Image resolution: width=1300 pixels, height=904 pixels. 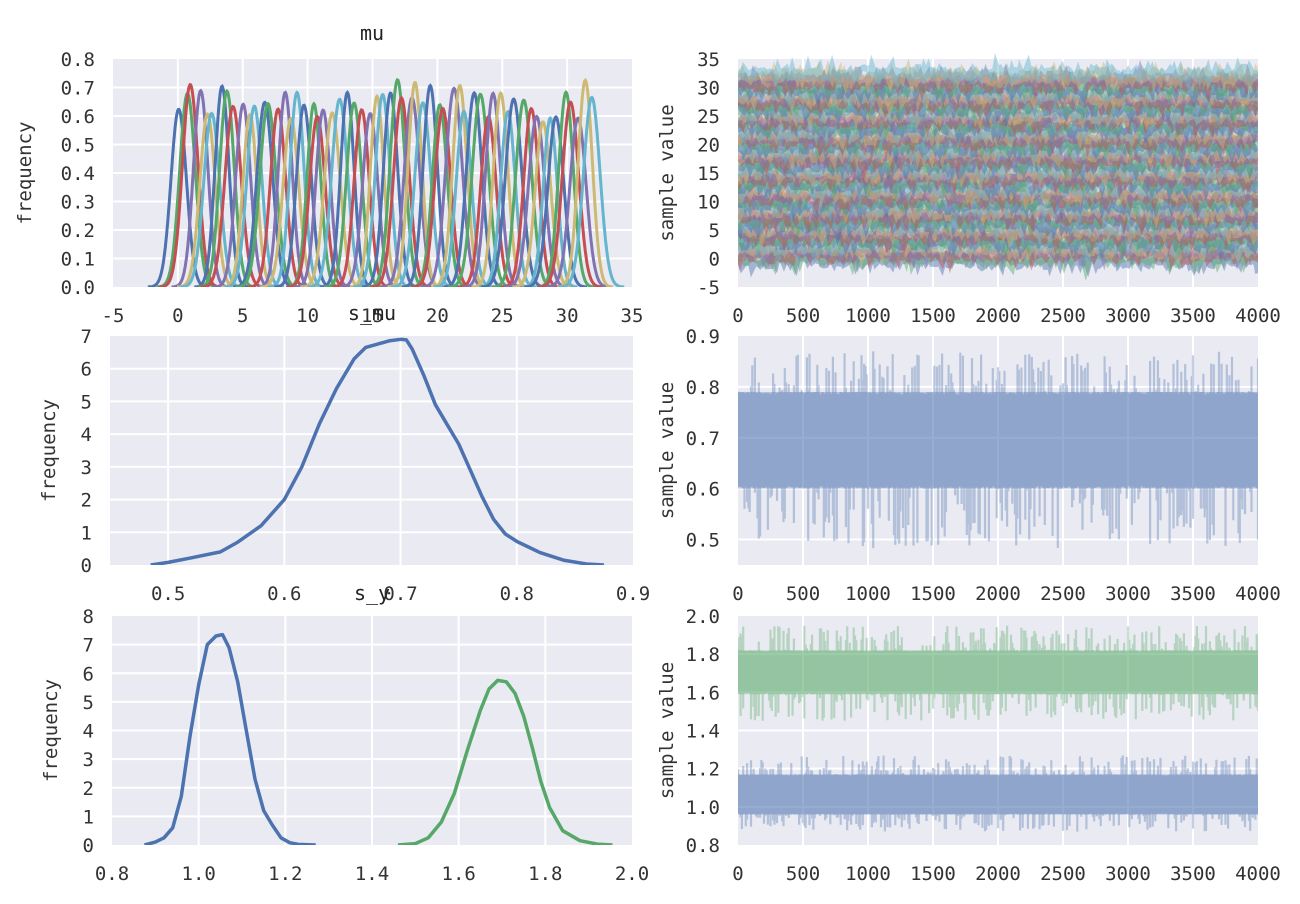 I want to click on x-tick-label: 1000, so click(x=868, y=594).